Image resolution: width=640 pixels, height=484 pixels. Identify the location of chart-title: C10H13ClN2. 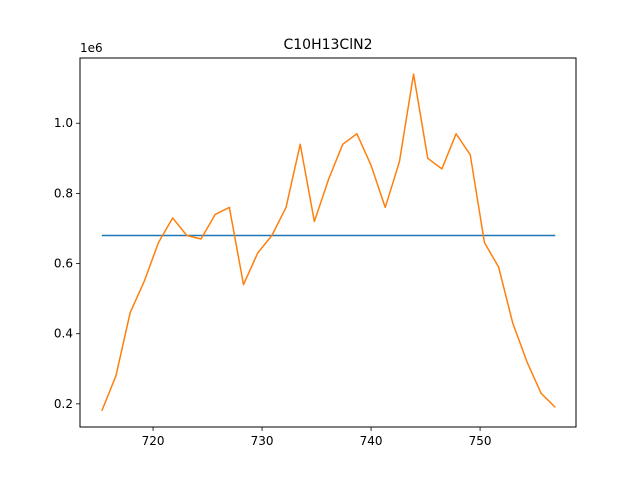
(328, 45).